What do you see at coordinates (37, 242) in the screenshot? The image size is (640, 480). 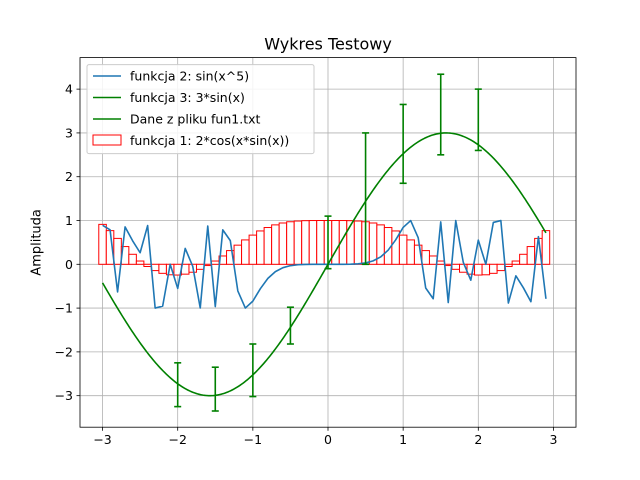 I see `y-axis-label: Amplituda` at bounding box center [37, 242].